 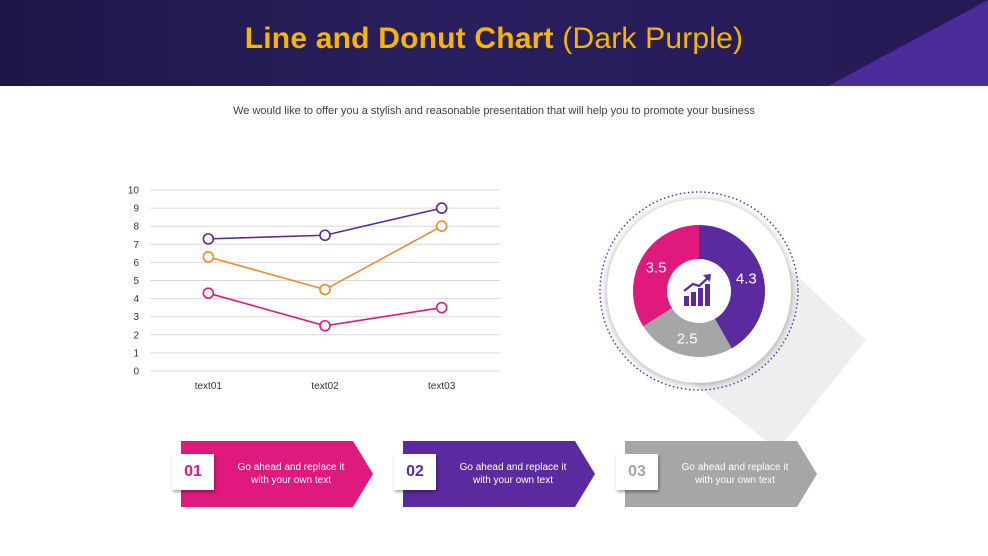 I want to click on y-tick-label: 3, so click(x=136, y=317).